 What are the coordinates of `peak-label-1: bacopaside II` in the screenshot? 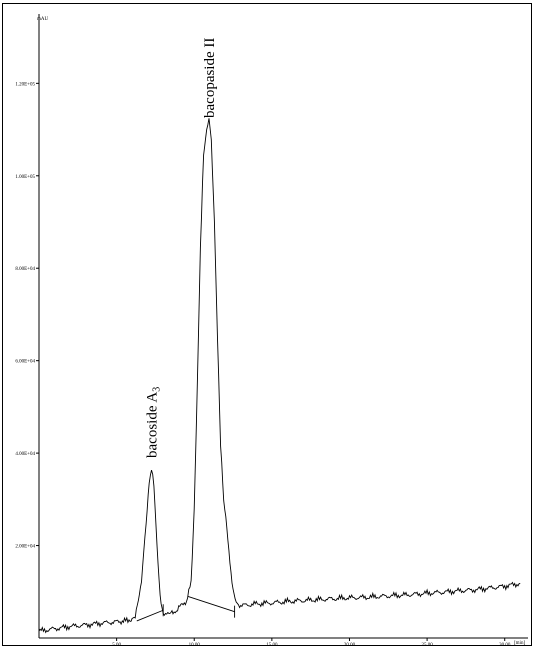 It's located at (210, 78).